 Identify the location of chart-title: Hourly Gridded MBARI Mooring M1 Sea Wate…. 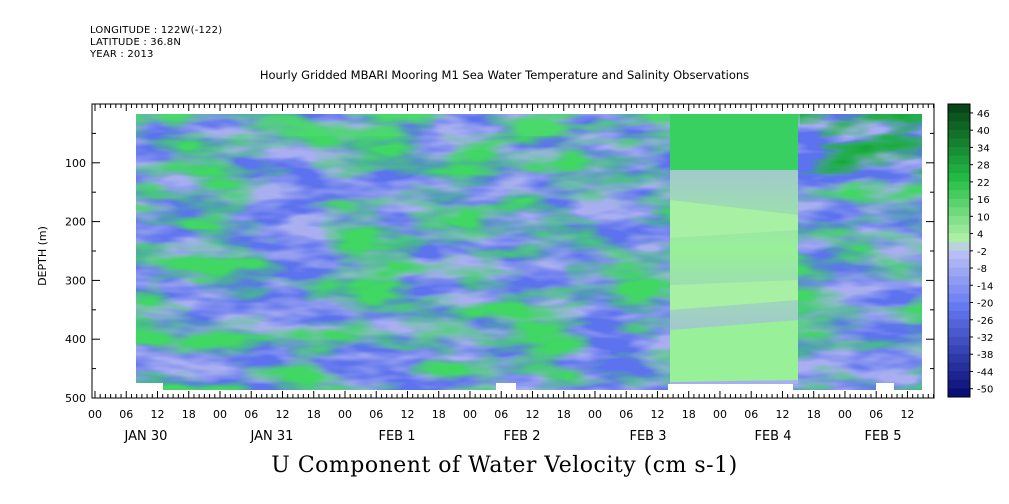
(504, 75).